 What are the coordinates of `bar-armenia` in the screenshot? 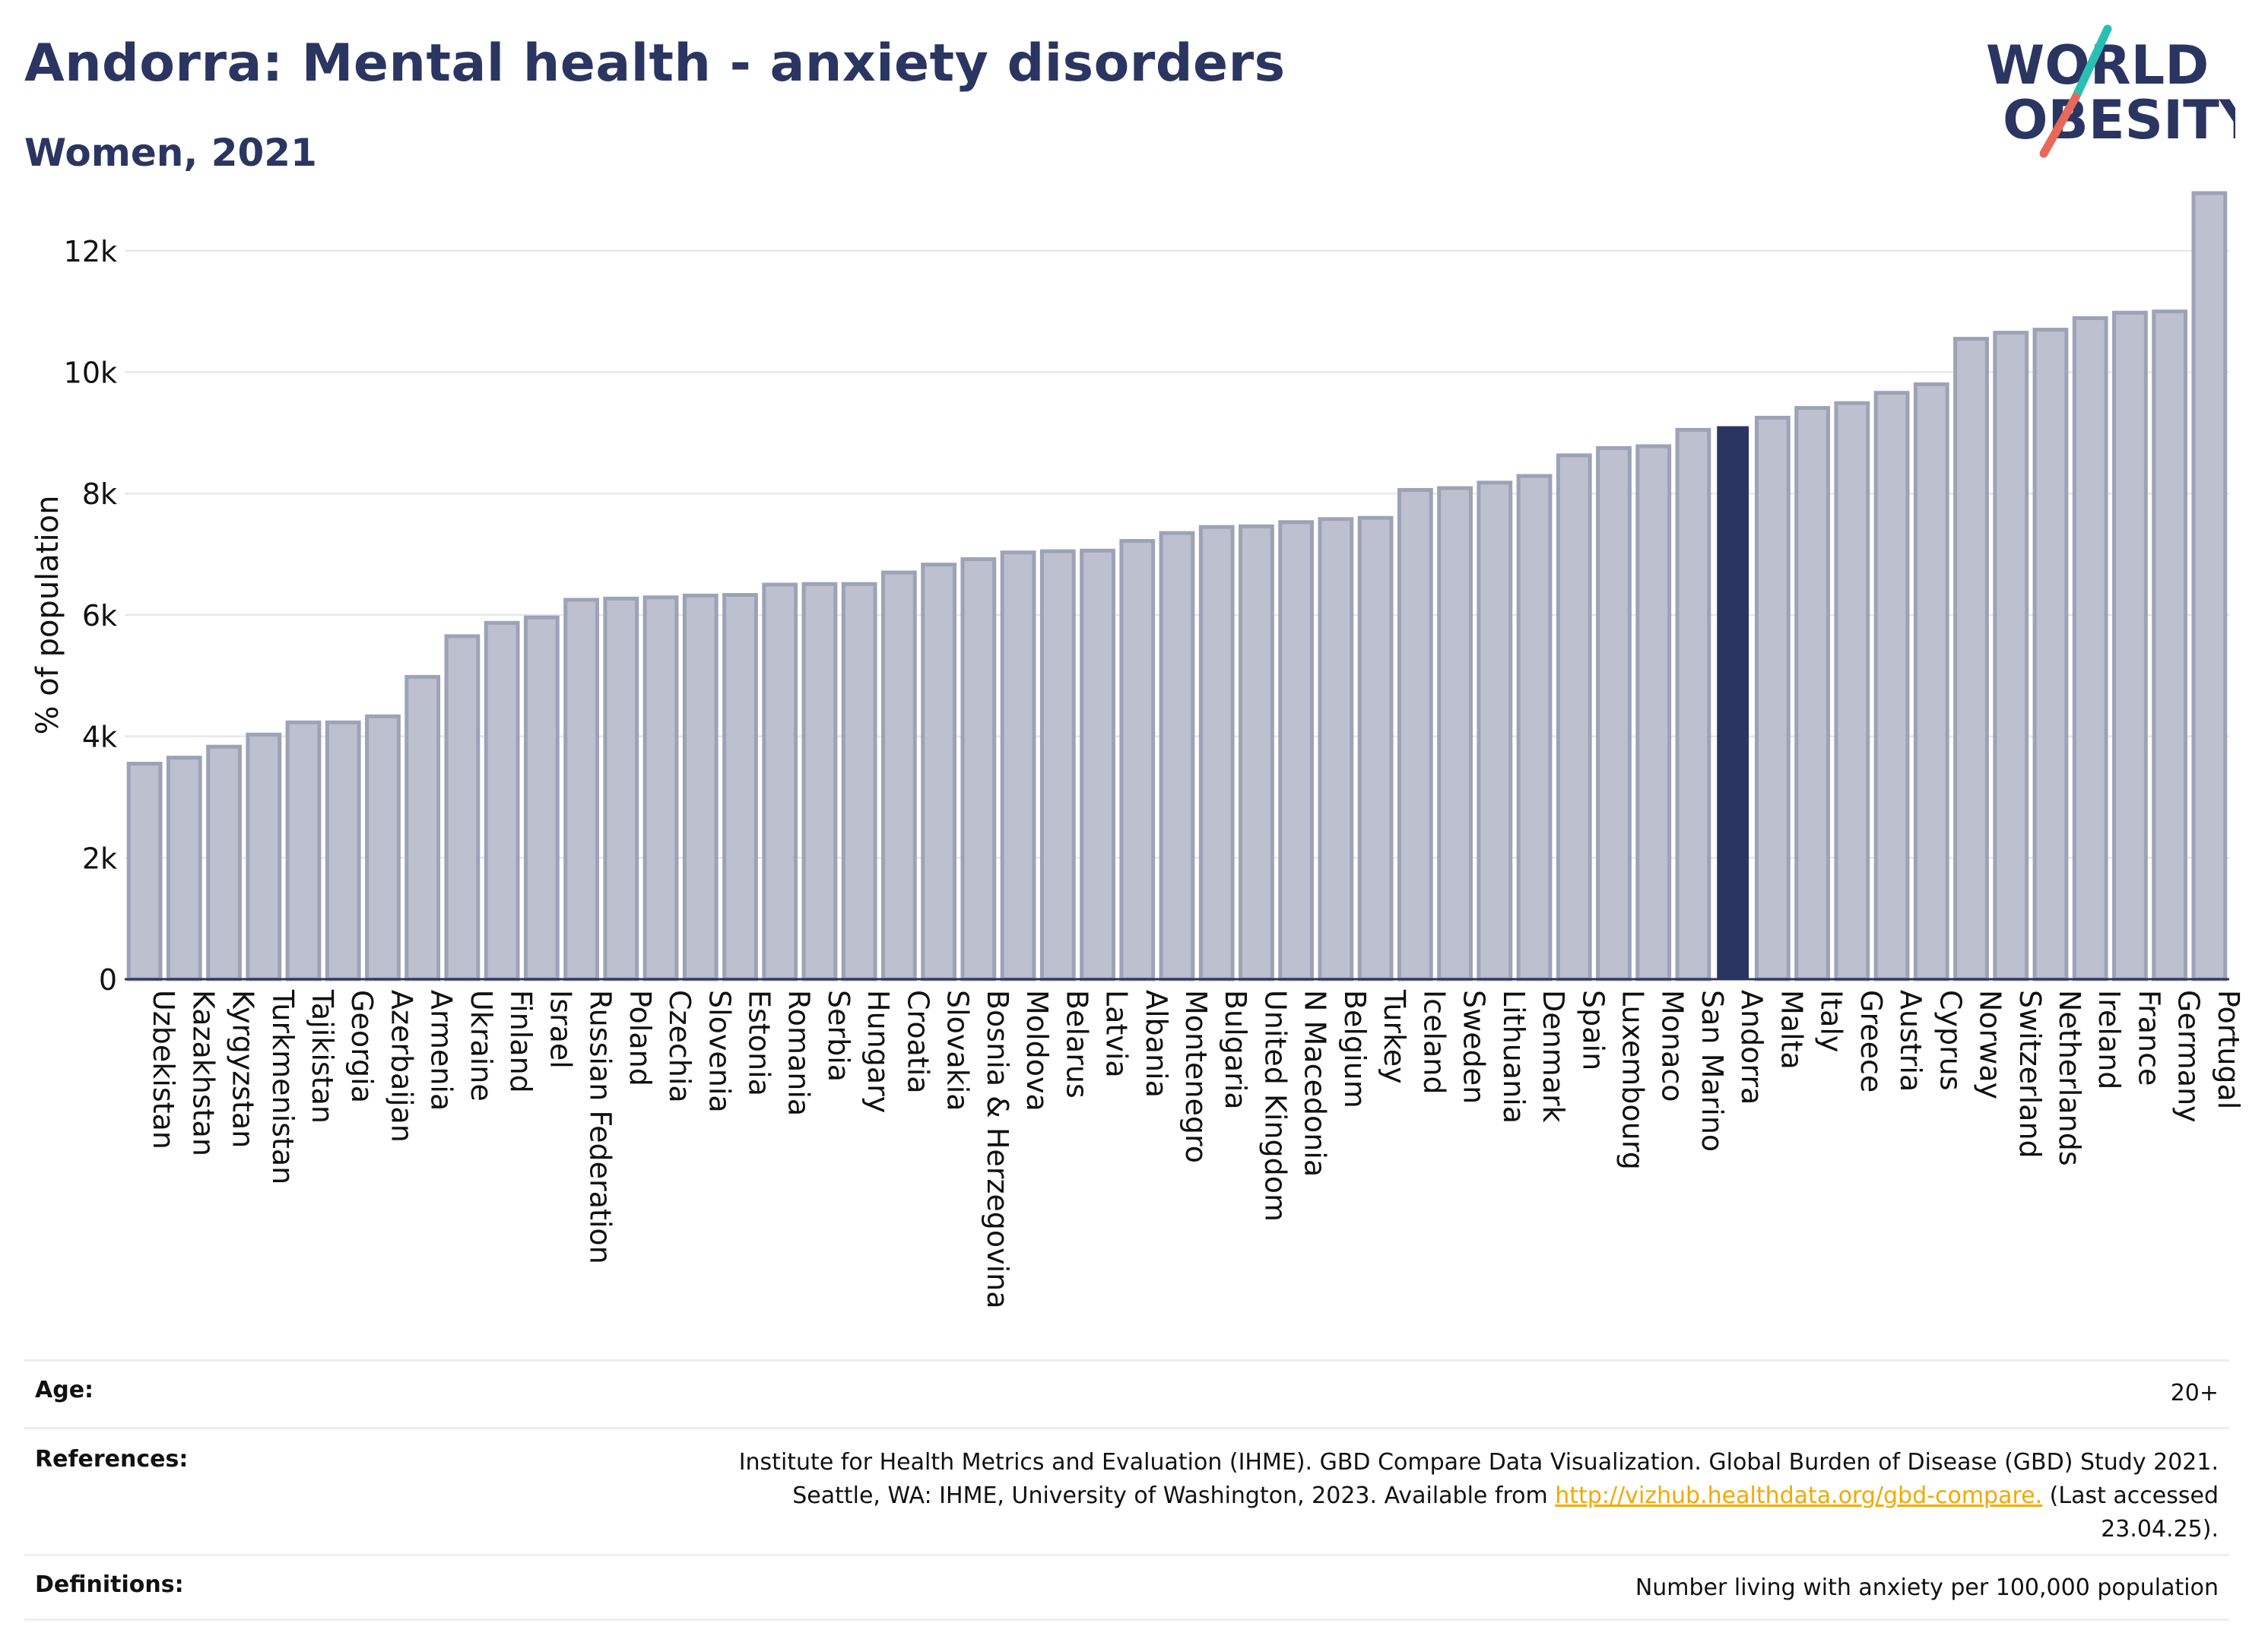 It's located at (422, 827).